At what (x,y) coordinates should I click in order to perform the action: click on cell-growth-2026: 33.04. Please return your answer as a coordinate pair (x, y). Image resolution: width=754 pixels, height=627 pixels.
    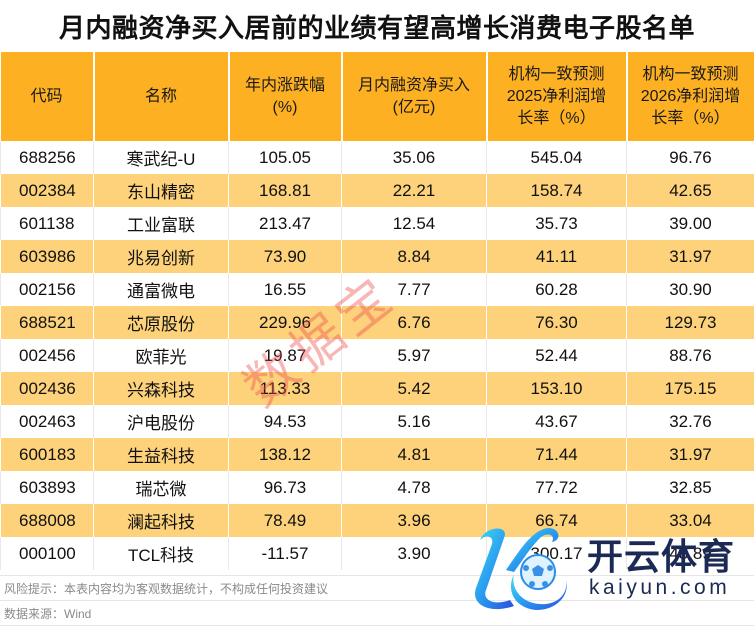
    Looking at the image, I should click on (690, 520).